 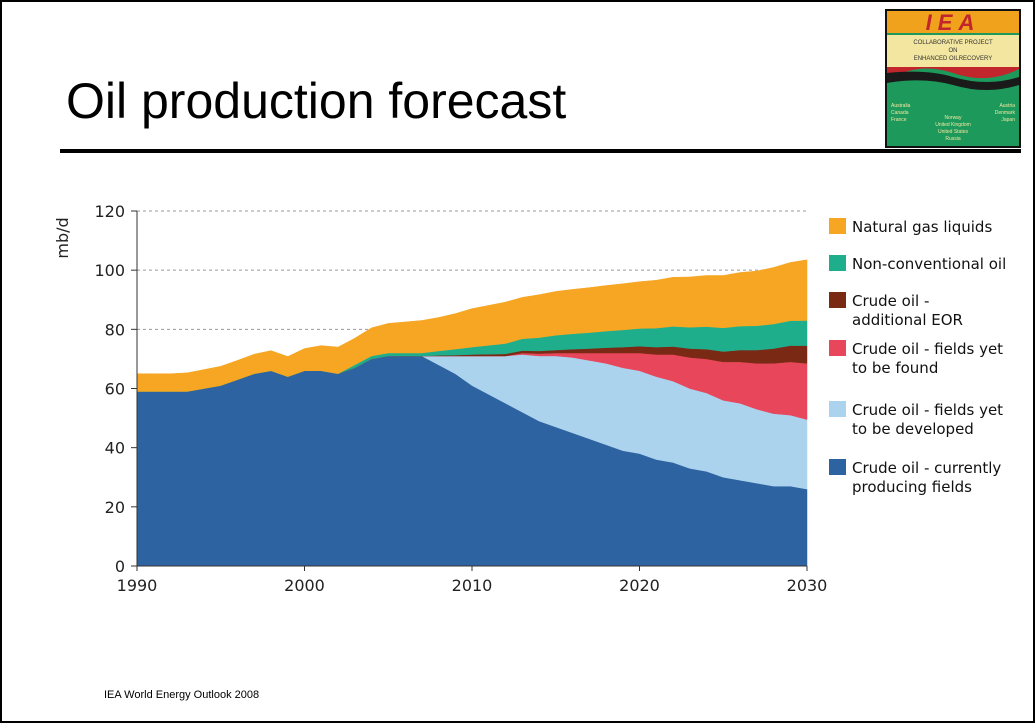 I want to click on logo-letters: IEA, so click(x=953, y=23).